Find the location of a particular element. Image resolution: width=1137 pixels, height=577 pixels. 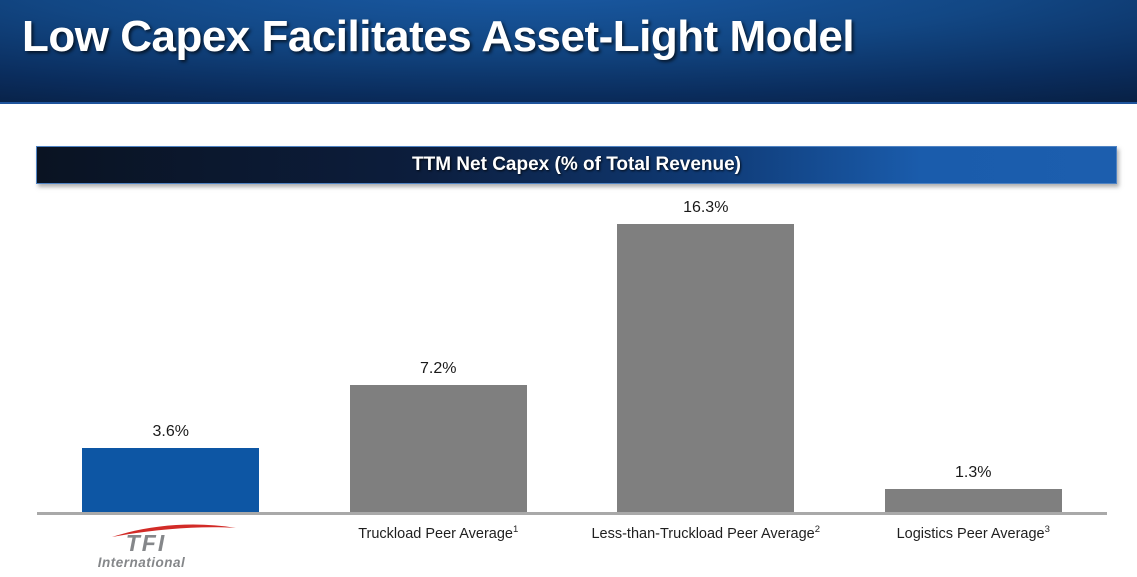

footnote-marker-3: 3 is located at coordinates (1047, 530).